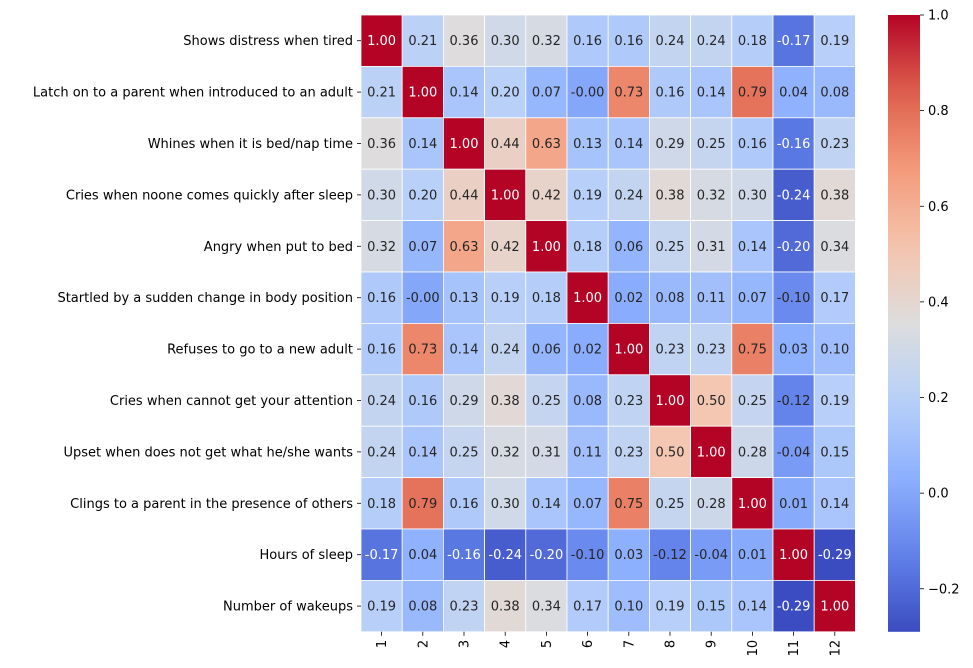 This screenshot has height=668, width=973. Describe the element at coordinates (506, 644) in the screenshot. I see `column-label: 4` at that location.